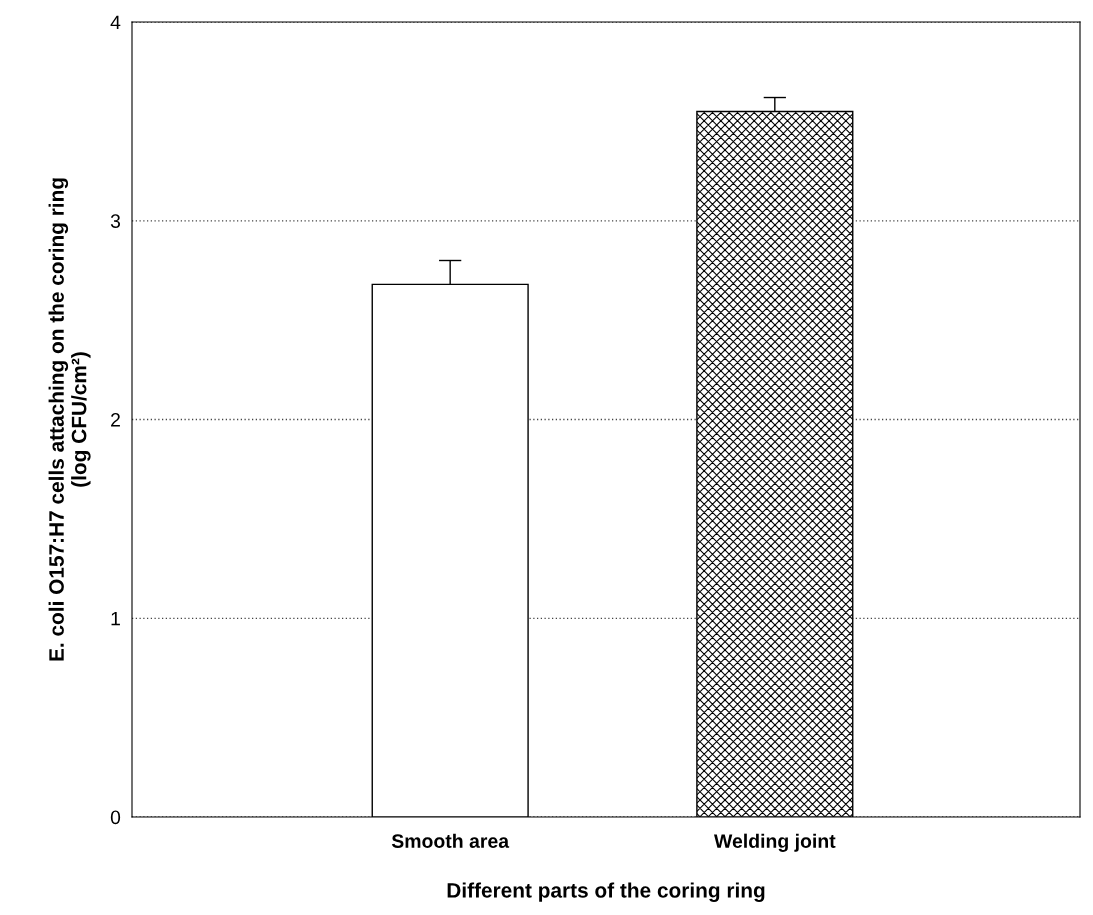 The width and height of the screenshot is (1093, 915). I want to click on y-tick-label: 0, so click(115, 817).